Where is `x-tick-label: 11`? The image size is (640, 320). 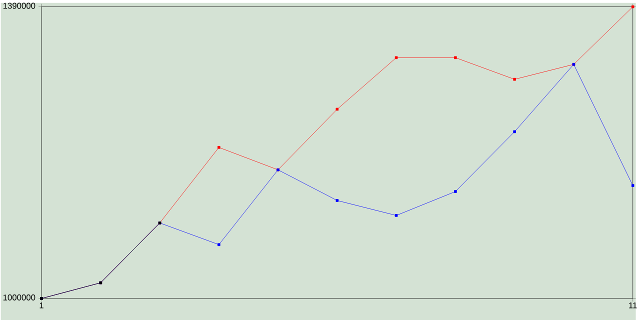
x-tick-label: 11 is located at coordinates (633, 305).